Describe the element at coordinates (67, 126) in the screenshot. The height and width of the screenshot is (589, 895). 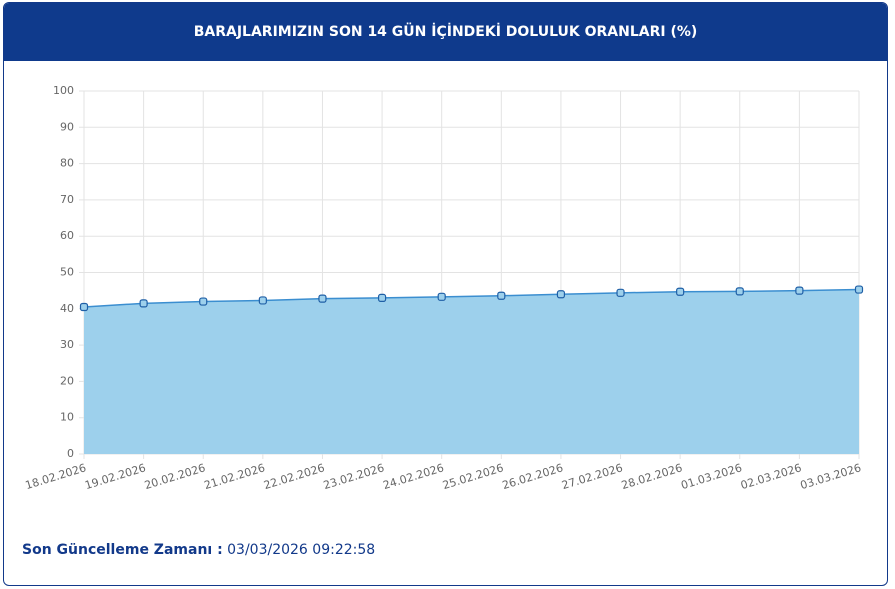
I see `y-tick-label: 90` at that location.